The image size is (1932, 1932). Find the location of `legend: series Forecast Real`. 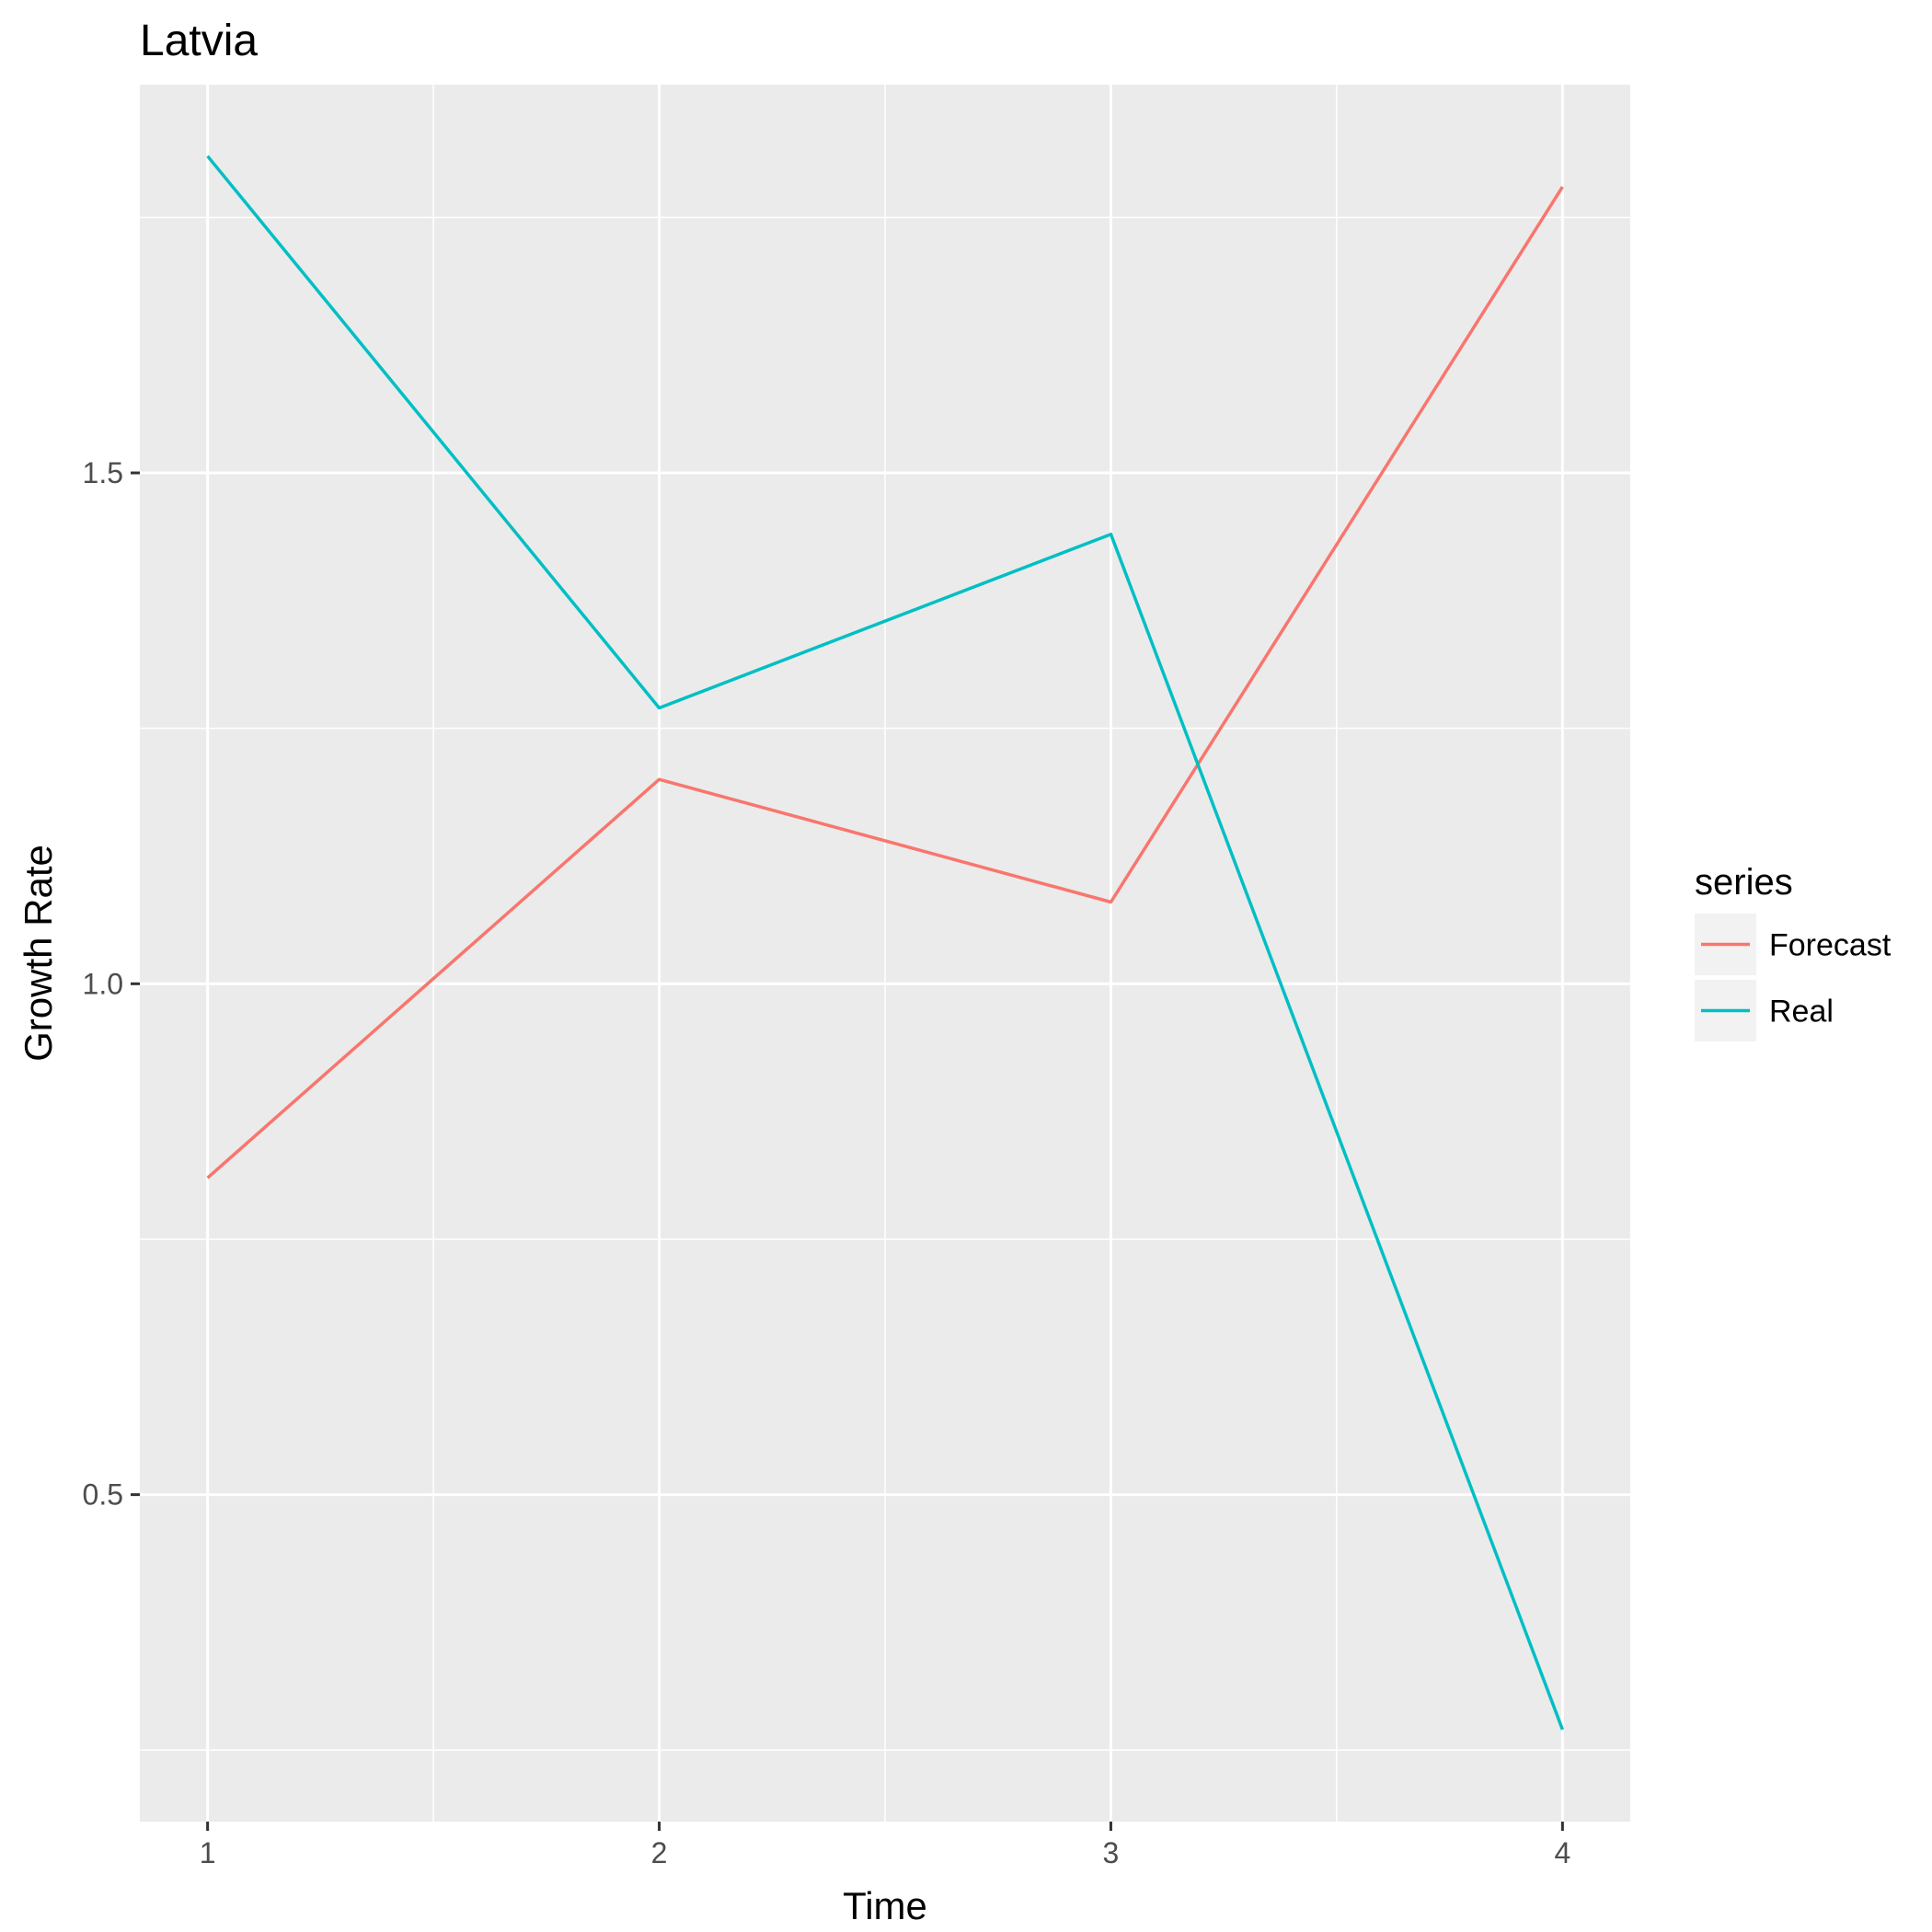

legend: series Forecast Real is located at coordinates (1793, 951).